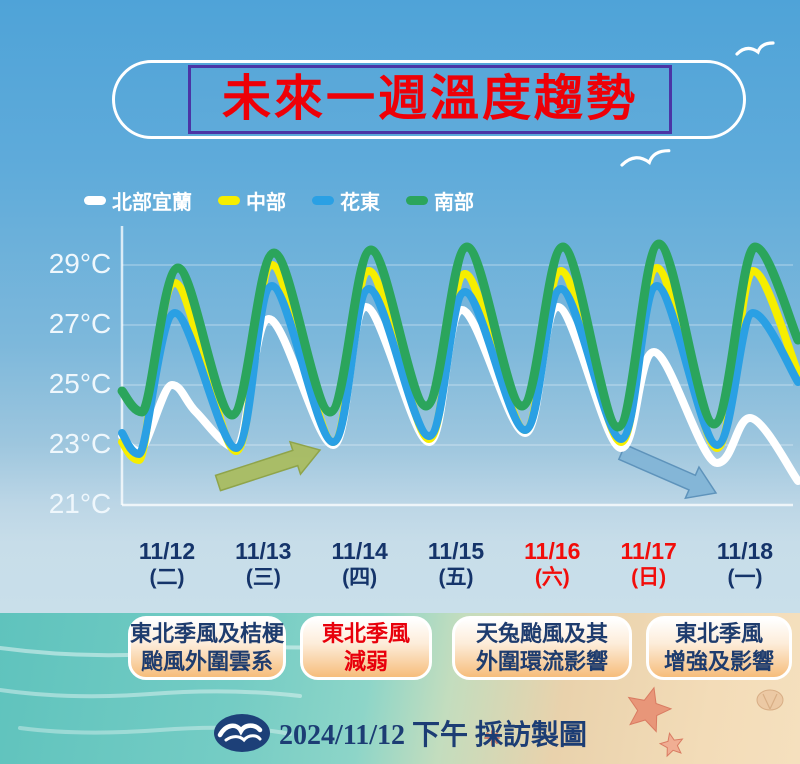 This screenshot has width=800, height=764. Describe the element at coordinates (745, 551) in the screenshot. I see `date-text: 11/18` at that location.